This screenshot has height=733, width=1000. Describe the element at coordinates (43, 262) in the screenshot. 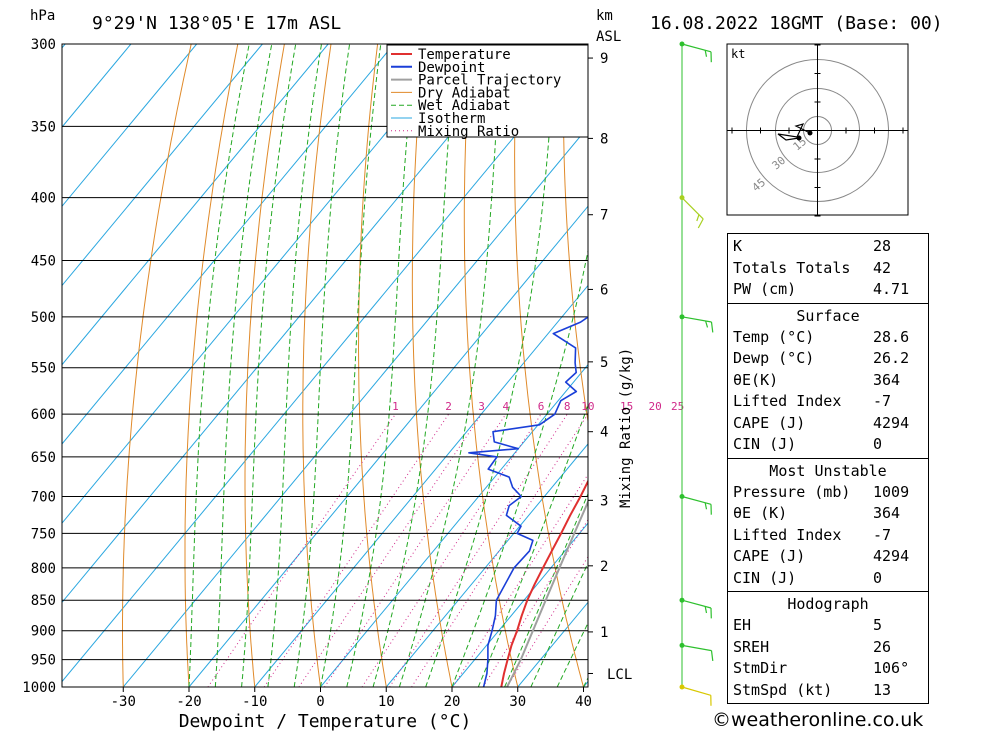

I see `y-tick-label: 450` at that location.